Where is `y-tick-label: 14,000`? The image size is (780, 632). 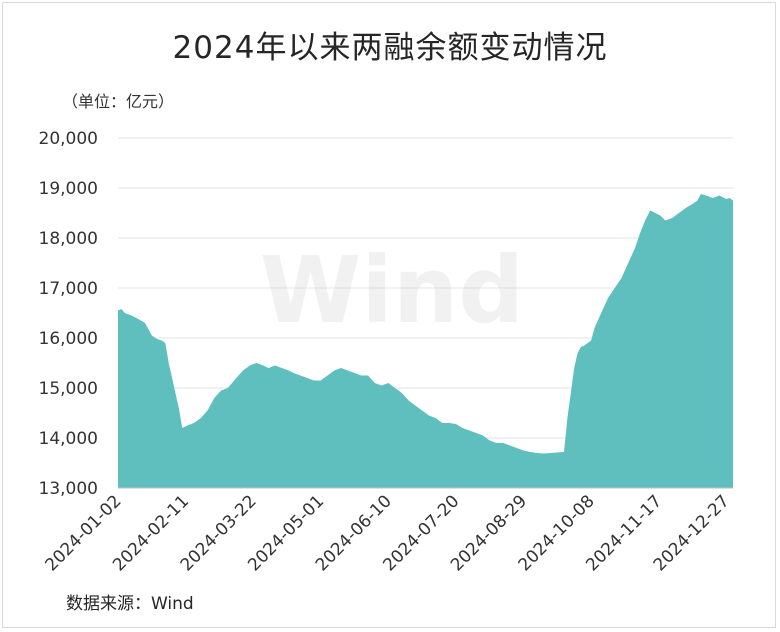
y-tick-label: 14,000 is located at coordinates (68, 439).